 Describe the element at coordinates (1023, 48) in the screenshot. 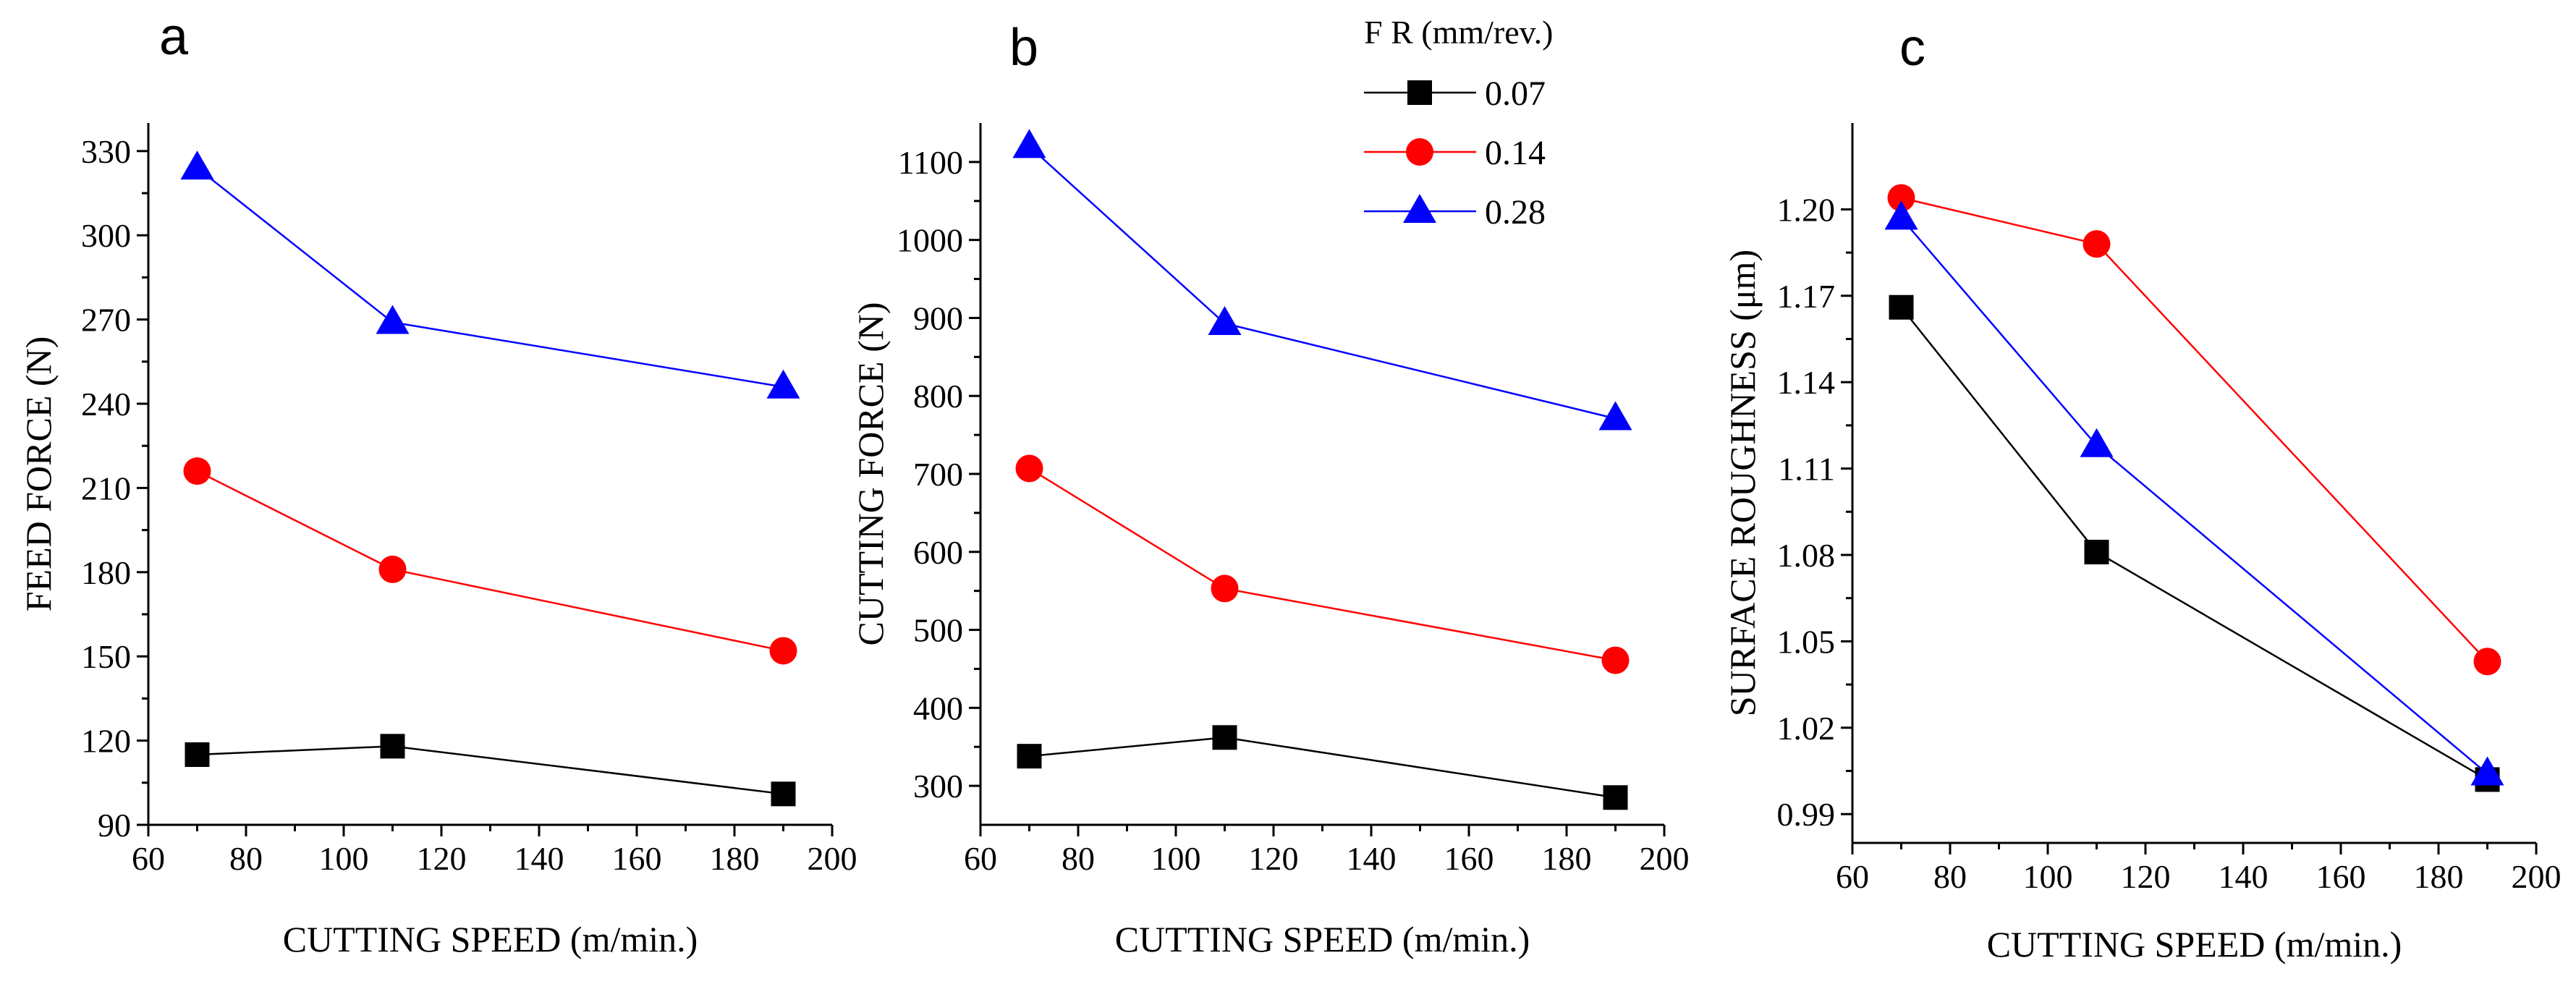

I see `panel-label: b` at that location.